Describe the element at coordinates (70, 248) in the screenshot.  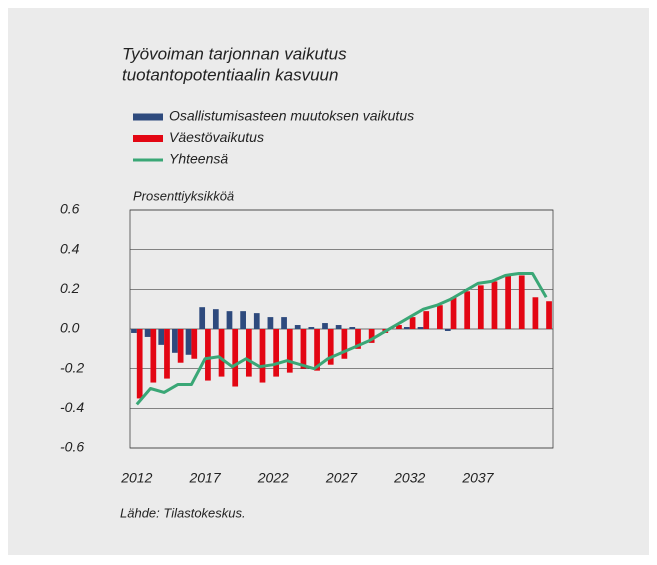
I see `y-tick-label: 0.4` at that location.